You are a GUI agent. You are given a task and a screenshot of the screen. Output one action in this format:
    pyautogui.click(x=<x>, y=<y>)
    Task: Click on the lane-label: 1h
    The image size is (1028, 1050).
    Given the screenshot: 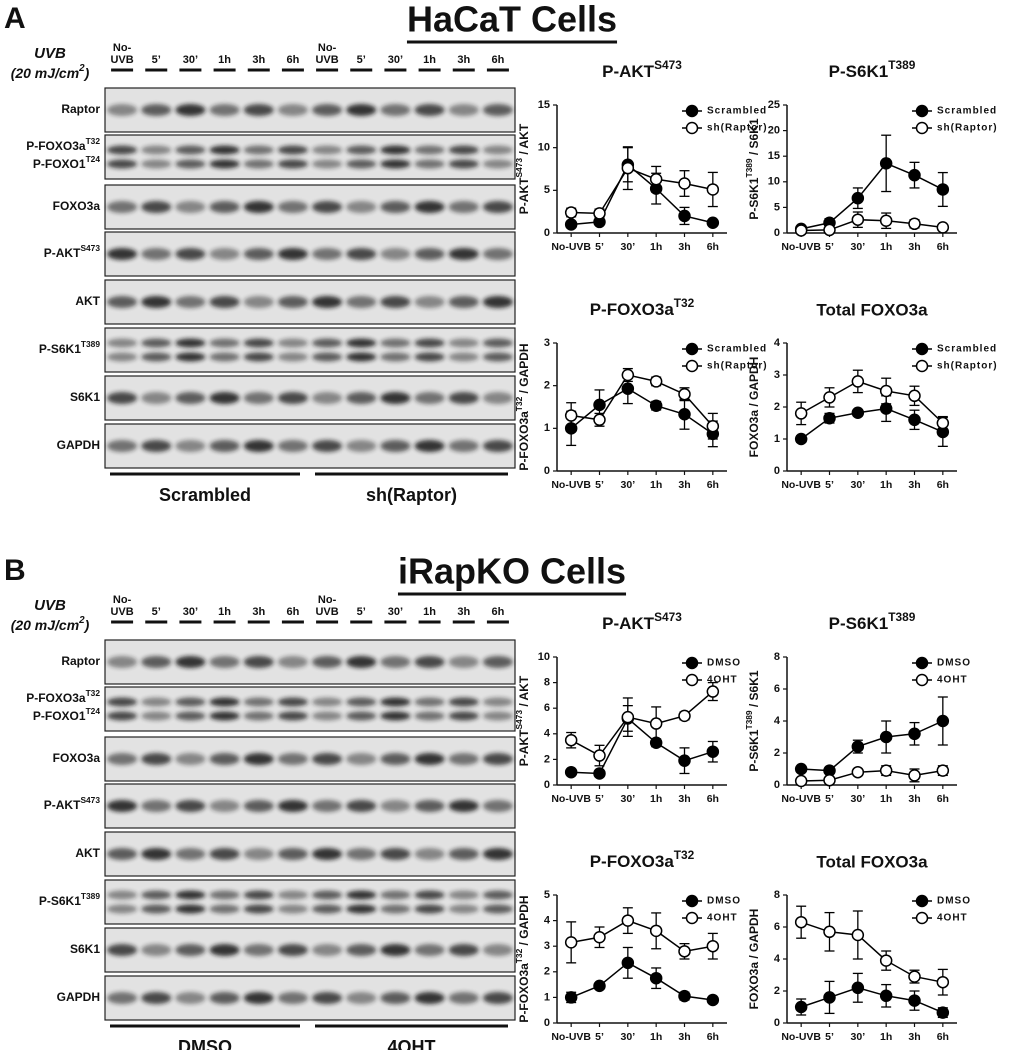 What is the action you would take?
    pyautogui.click(x=224, y=60)
    